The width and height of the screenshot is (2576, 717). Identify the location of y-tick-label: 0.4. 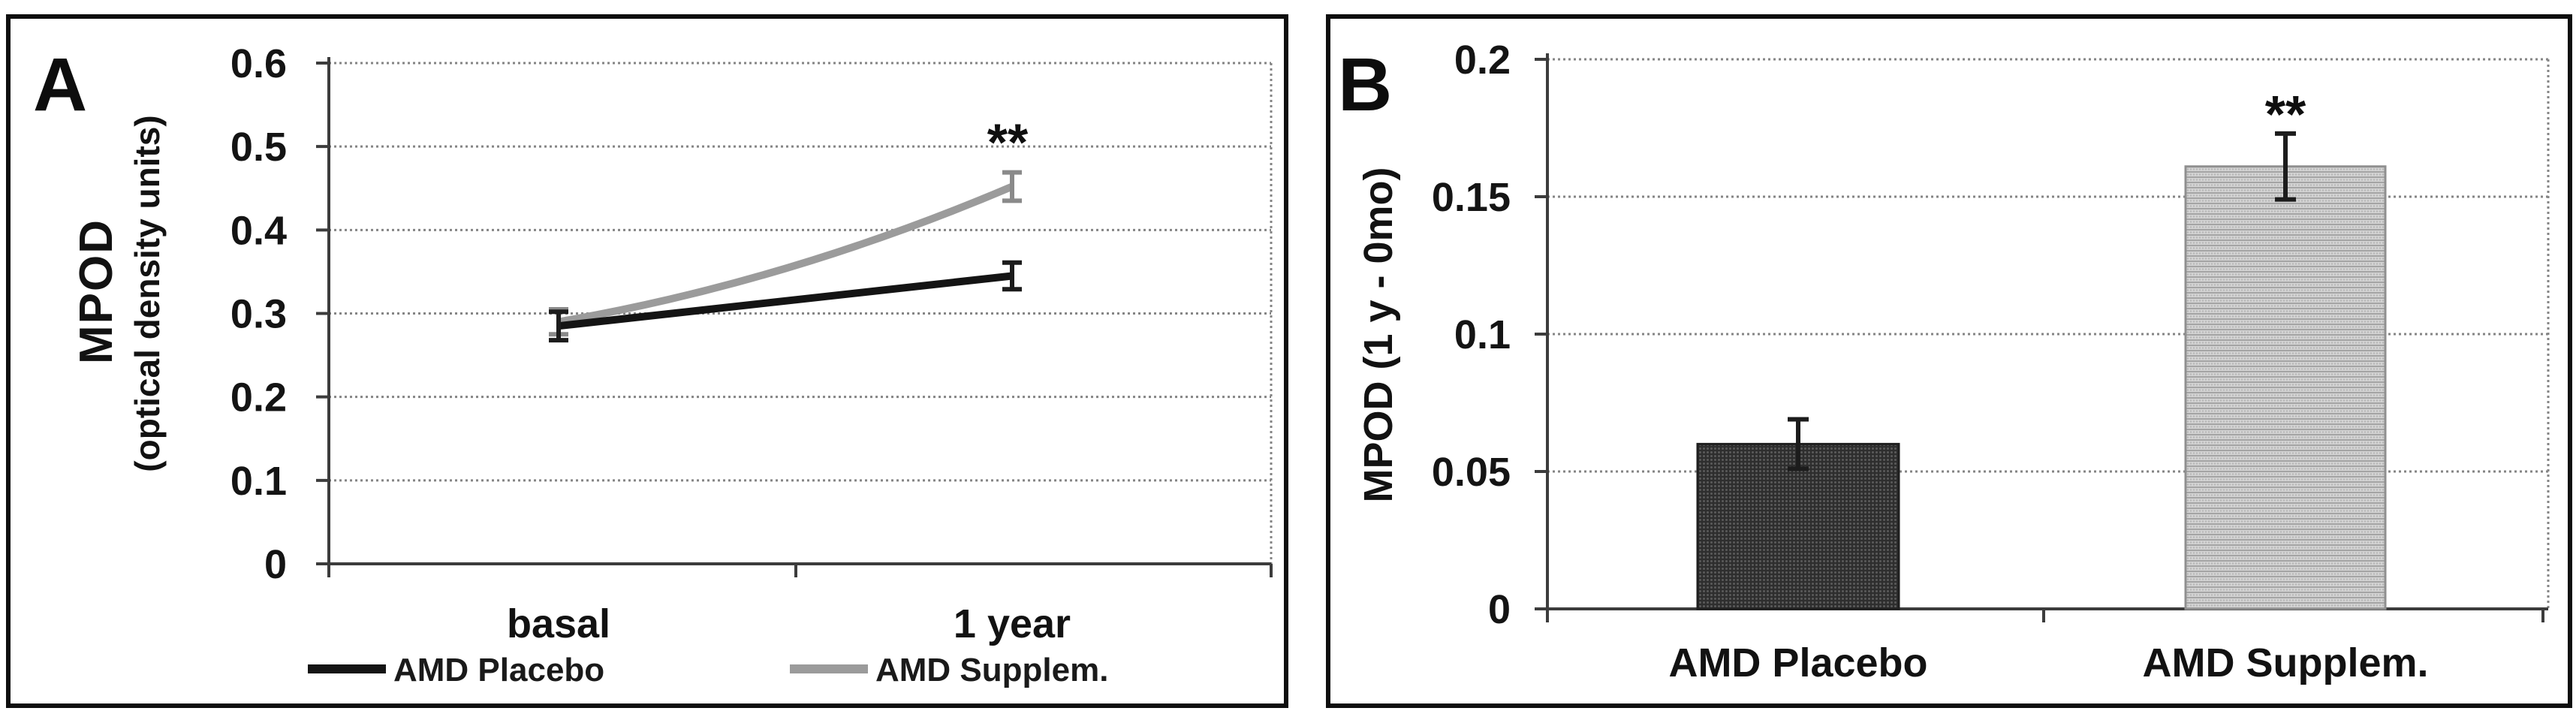
(258, 230).